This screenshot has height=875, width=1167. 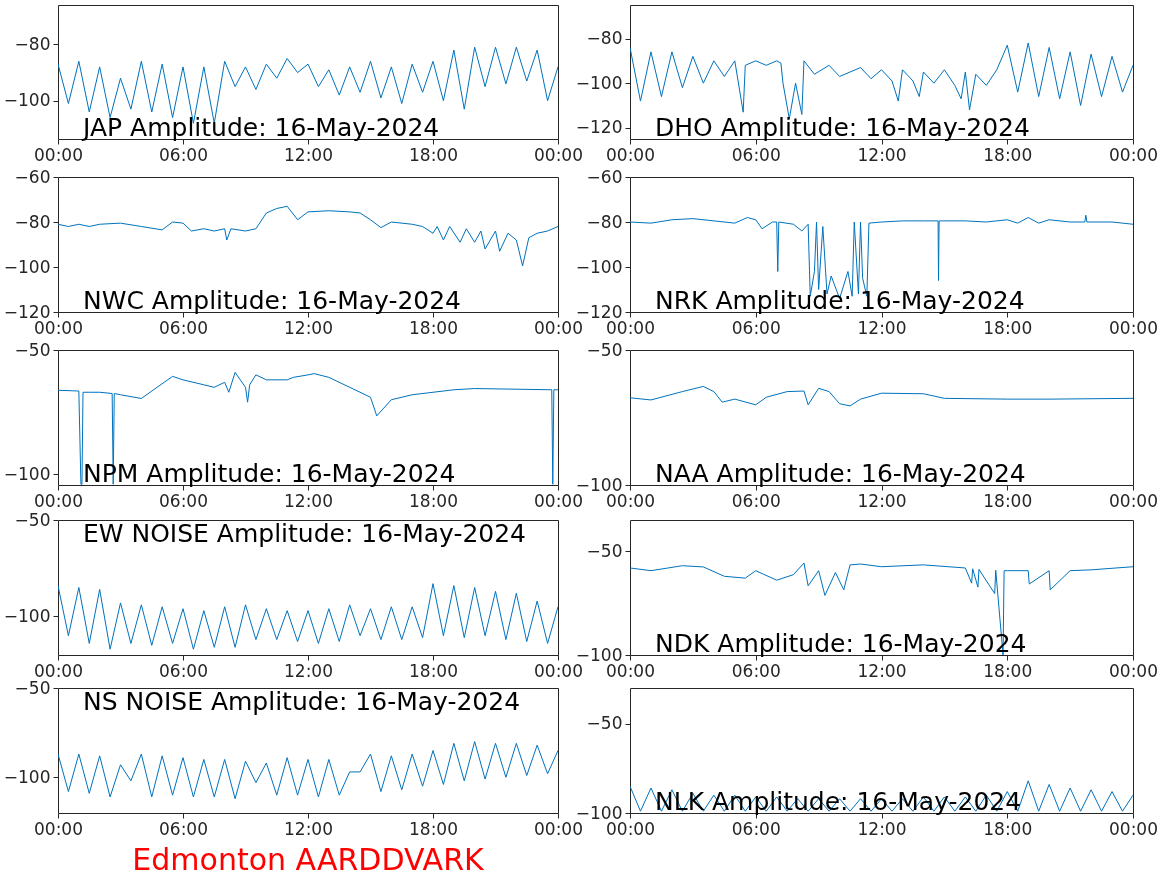 I want to click on chart-title: EW NOISE Amplitude: 16-May-2024, so click(x=305, y=533).